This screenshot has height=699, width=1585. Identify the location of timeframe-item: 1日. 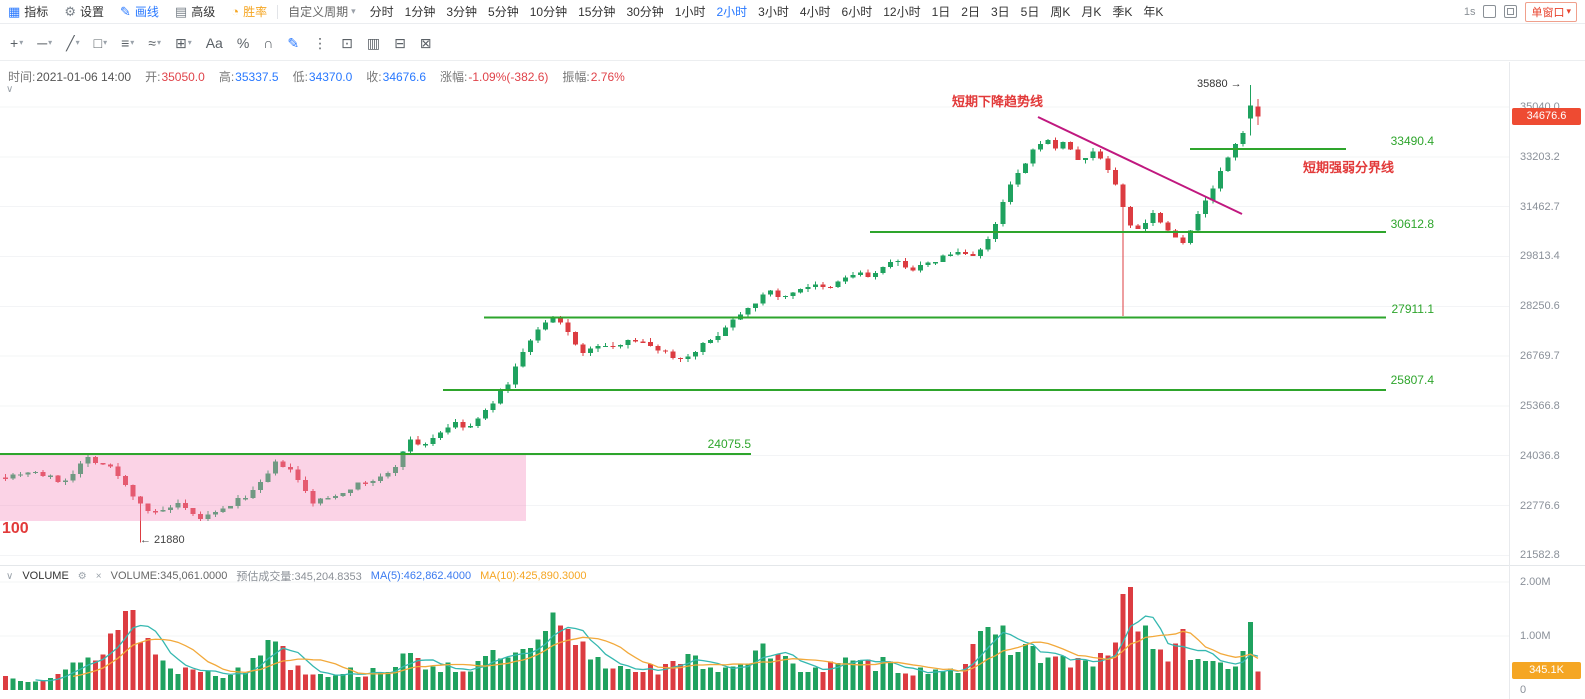
(941, 12).